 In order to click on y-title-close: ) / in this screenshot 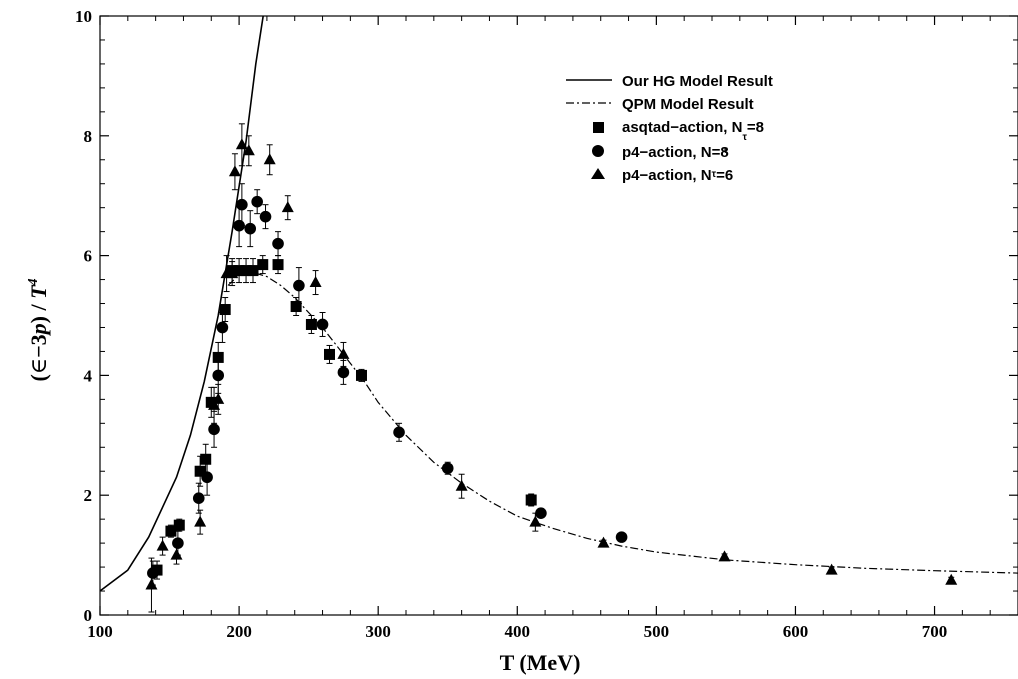, I will do `click(38, 311)`.